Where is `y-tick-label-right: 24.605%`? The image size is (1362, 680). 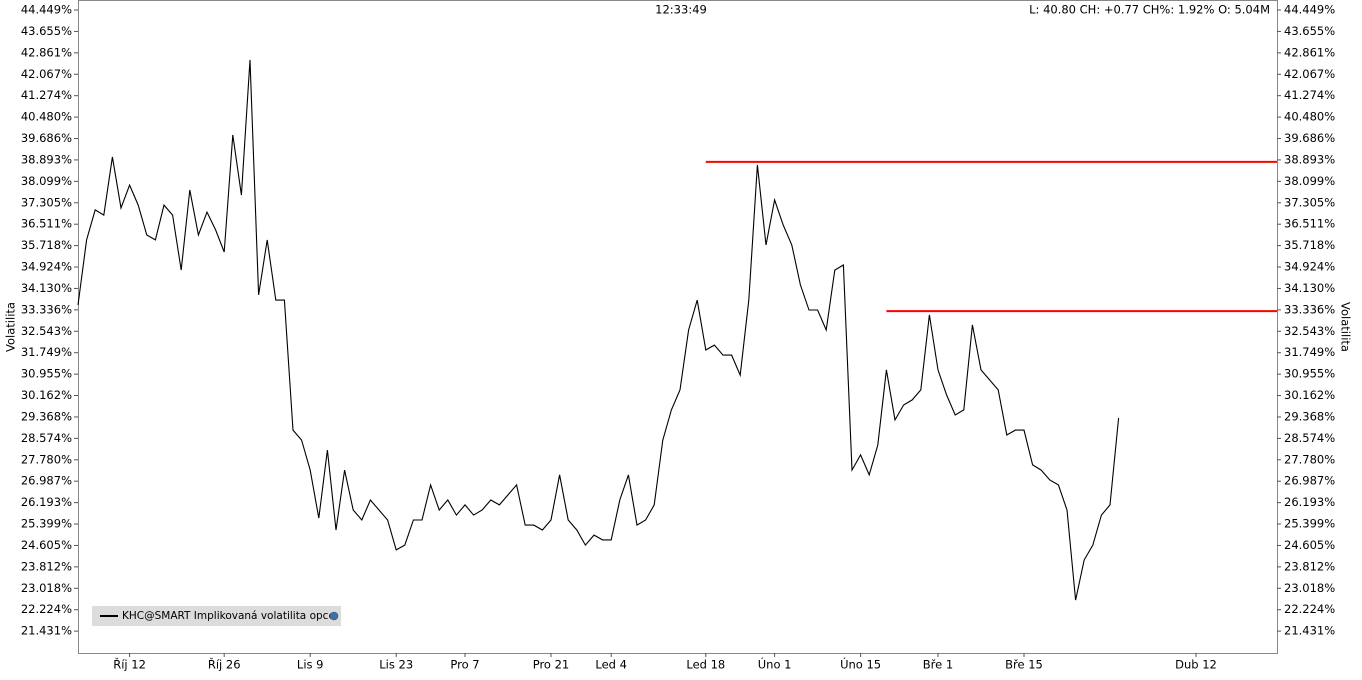
y-tick-label-right: 24.605% is located at coordinates (1309, 545).